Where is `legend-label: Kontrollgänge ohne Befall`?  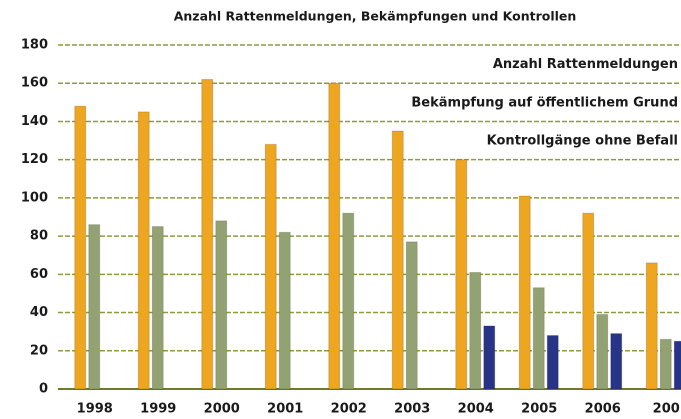
legend-label: Kontrollgänge ohne Befall is located at coordinates (582, 141).